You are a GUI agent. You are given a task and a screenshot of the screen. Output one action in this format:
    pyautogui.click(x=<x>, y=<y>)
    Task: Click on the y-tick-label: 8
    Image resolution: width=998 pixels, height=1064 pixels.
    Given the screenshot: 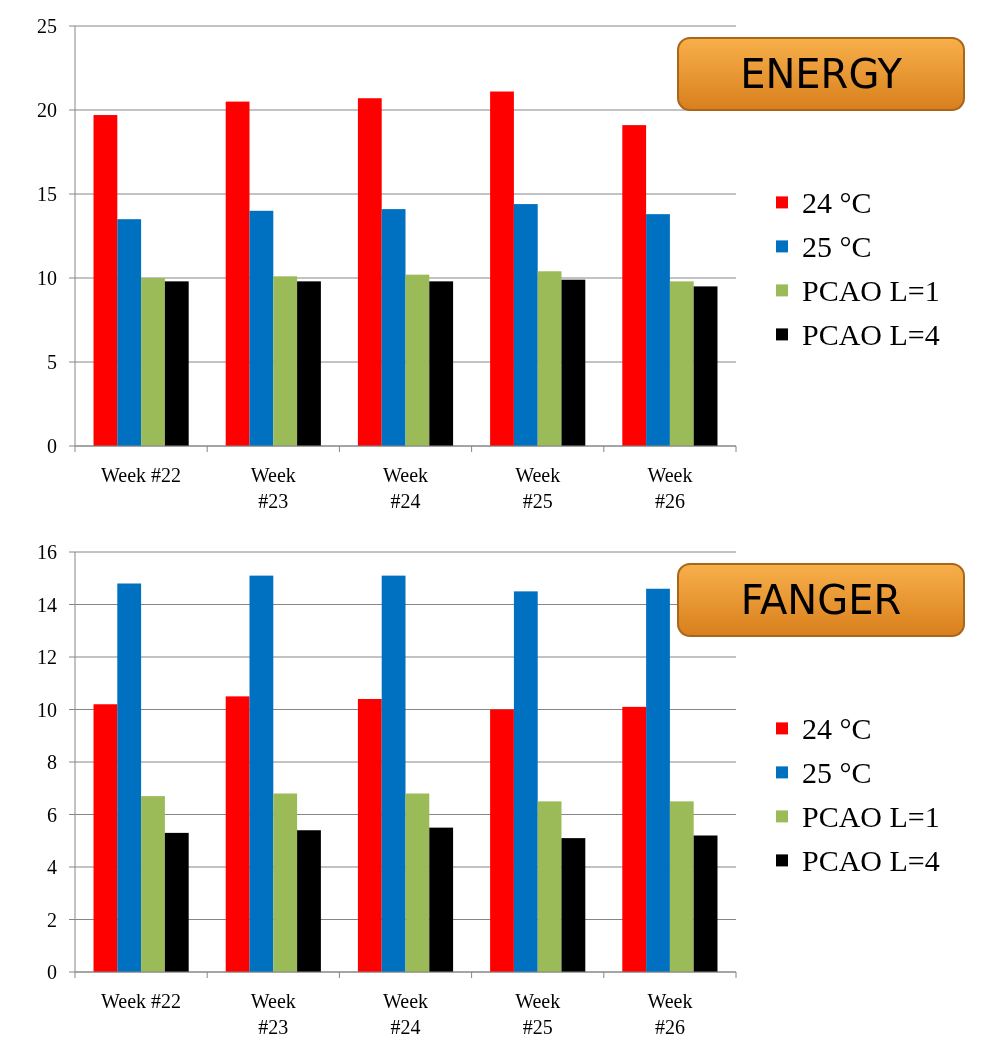 What is the action you would take?
    pyautogui.click(x=52, y=762)
    